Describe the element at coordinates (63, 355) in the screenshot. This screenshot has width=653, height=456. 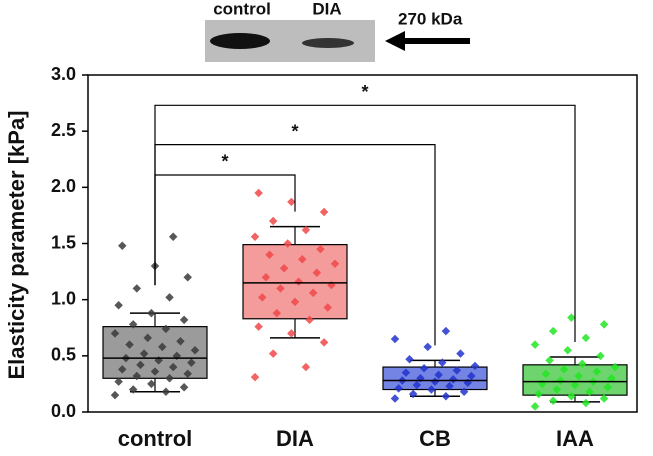
I see `y-tick-label: 0.5` at that location.